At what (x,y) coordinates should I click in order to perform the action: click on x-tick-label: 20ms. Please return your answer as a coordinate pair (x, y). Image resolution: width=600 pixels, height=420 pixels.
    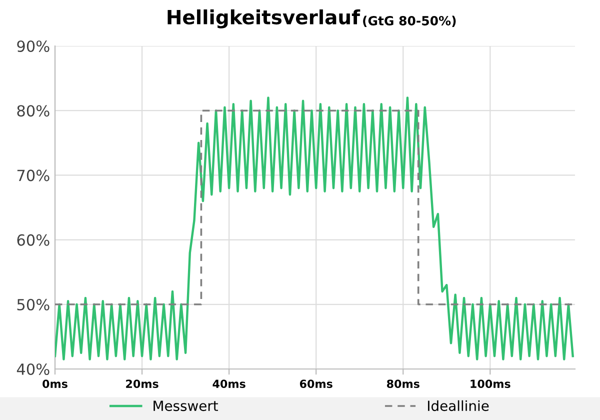
    Looking at the image, I should click on (142, 384).